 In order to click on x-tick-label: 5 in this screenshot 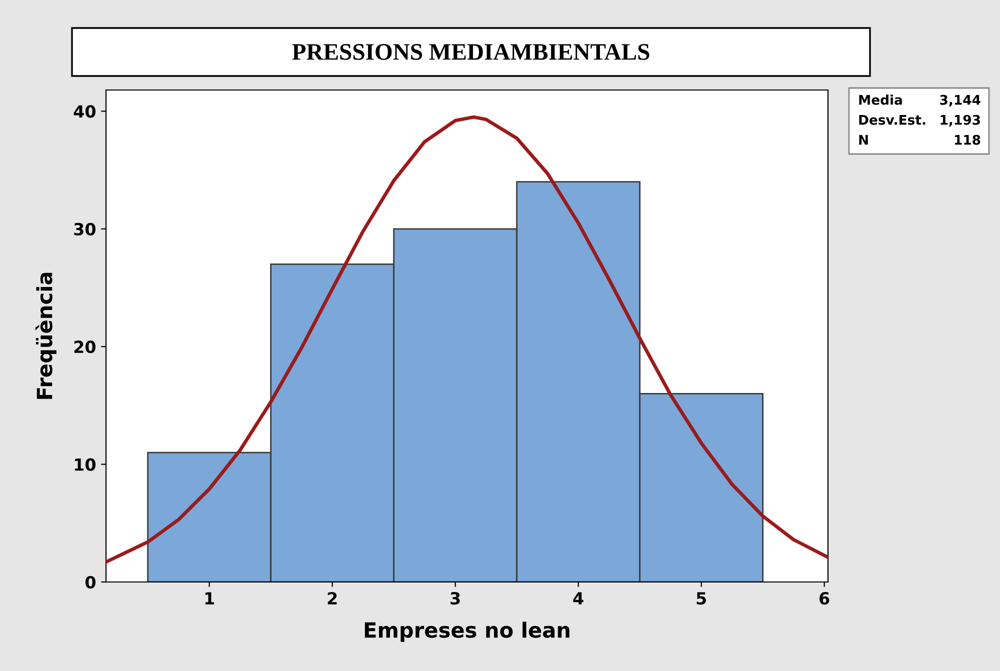, I will do `click(701, 598)`.